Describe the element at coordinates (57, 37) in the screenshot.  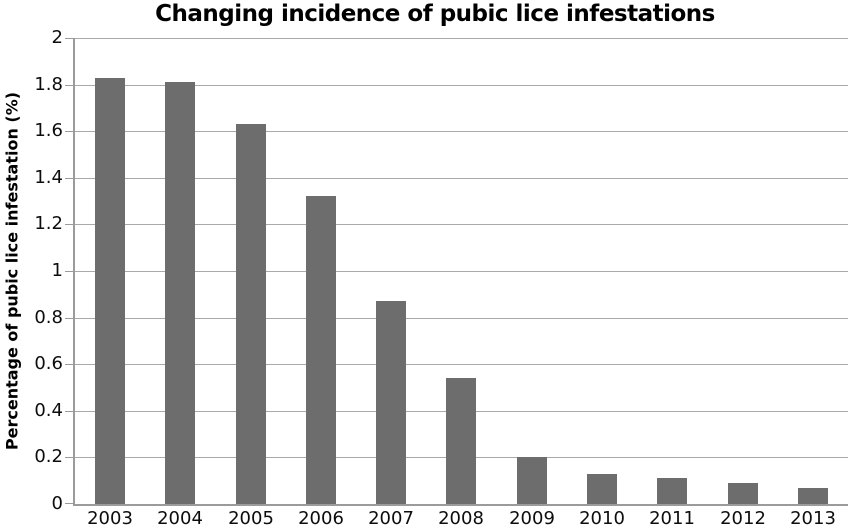
I see `y-axis-tick-label: 2` at that location.